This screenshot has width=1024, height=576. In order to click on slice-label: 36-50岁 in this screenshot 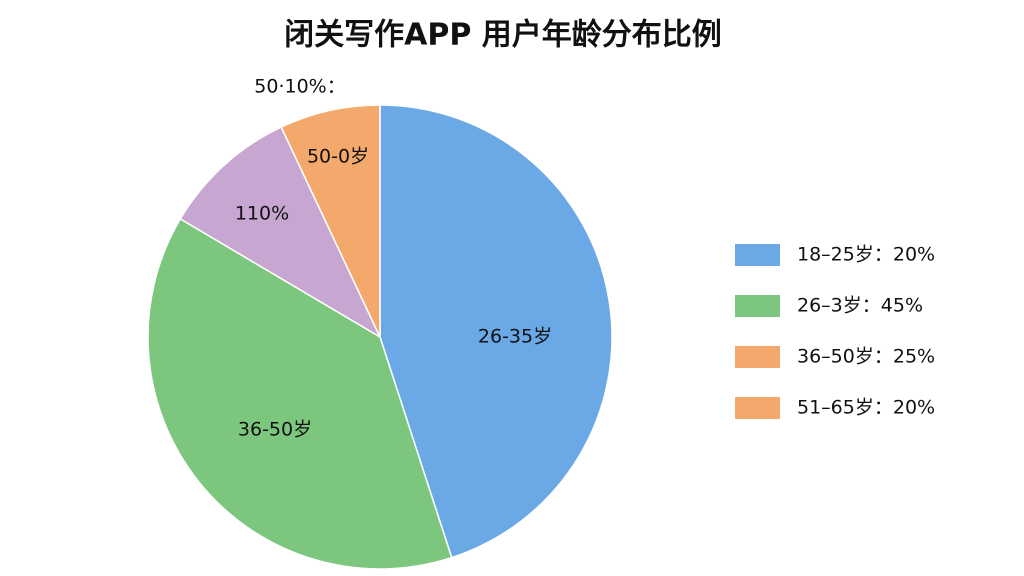, I will do `click(275, 430)`.